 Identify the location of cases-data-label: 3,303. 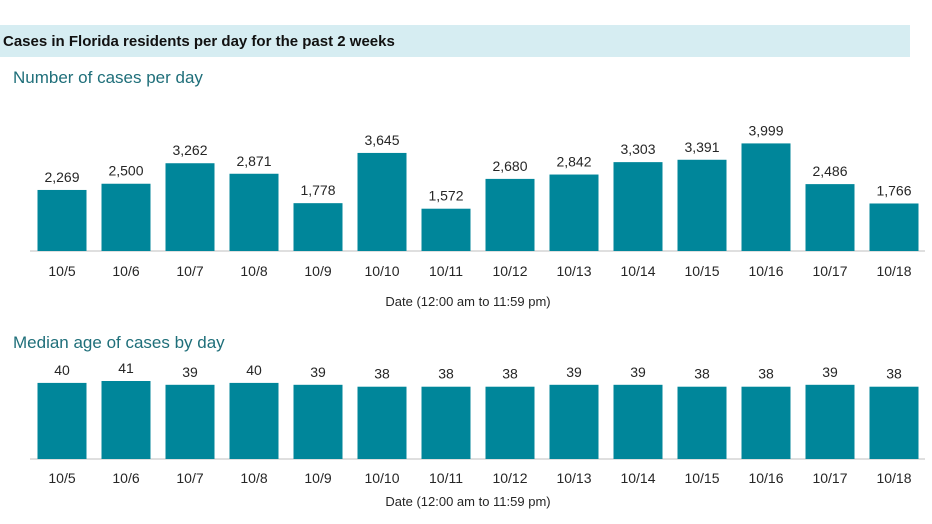
(637, 149).